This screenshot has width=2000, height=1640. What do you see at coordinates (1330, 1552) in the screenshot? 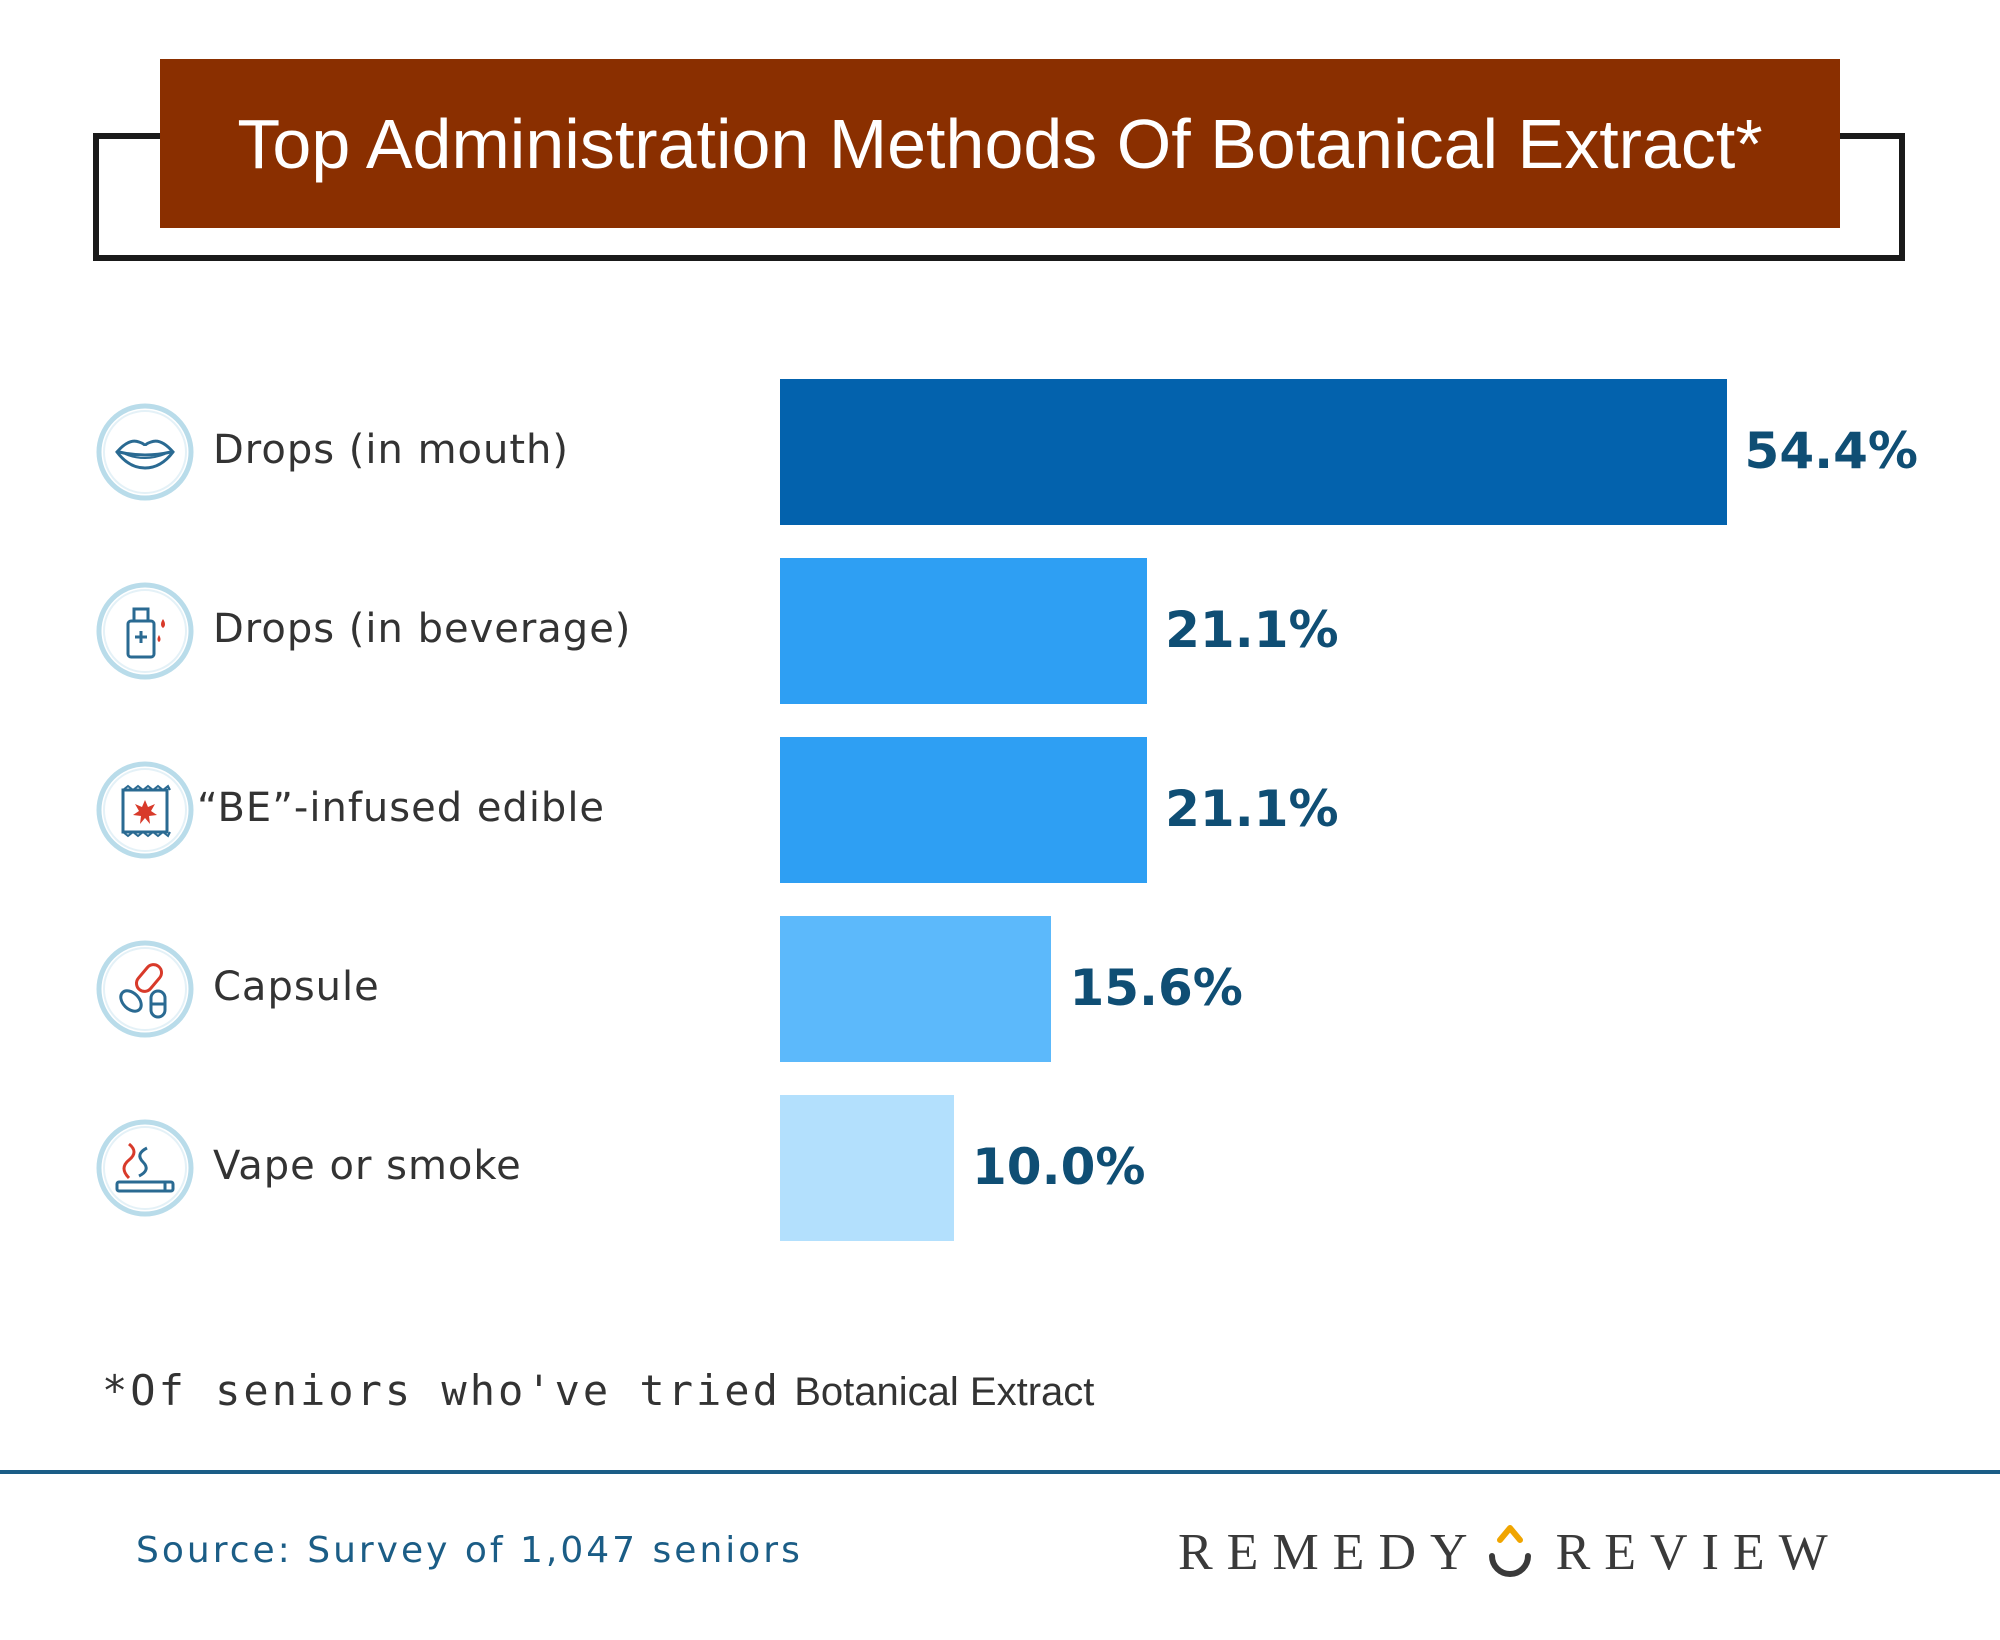
I see `brand-left-word: REMEDY` at bounding box center [1330, 1552].